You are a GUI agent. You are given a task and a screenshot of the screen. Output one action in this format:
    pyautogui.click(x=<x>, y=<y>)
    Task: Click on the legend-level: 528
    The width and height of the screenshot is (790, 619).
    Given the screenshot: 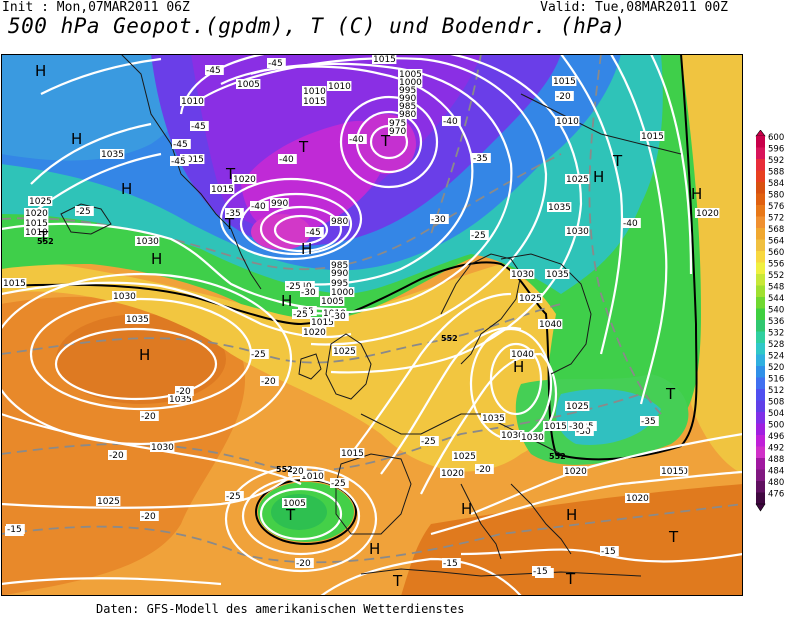 What is the action you would take?
    pyautogui.click(x=776, y=345)
    